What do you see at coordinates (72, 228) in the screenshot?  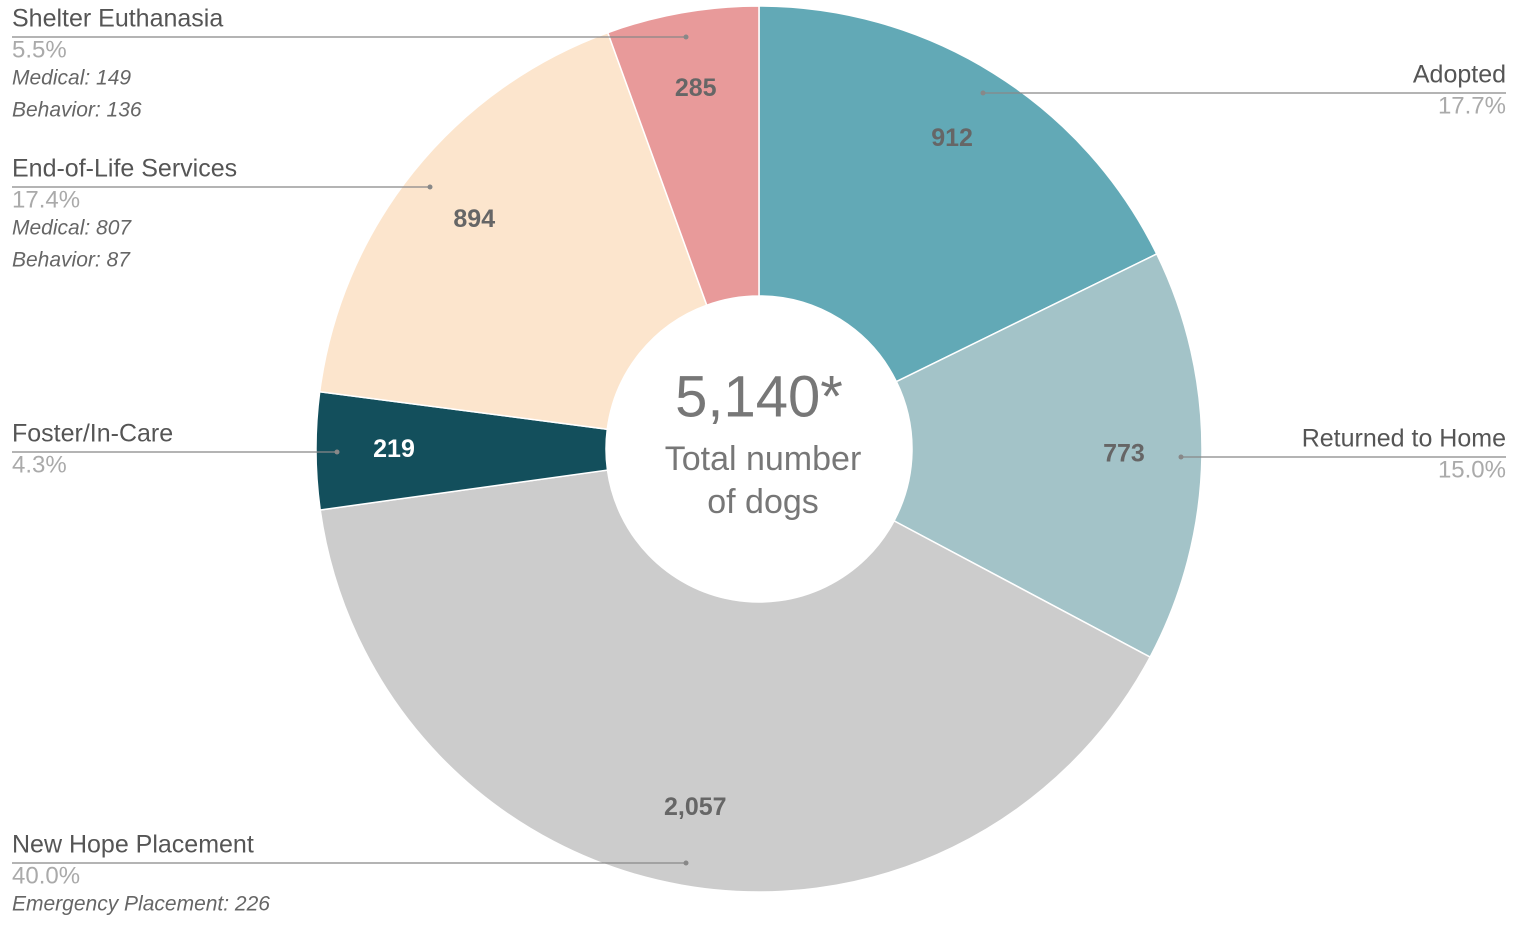 I see `detail-label: Medical: 807` at bounding box center [72, 228].